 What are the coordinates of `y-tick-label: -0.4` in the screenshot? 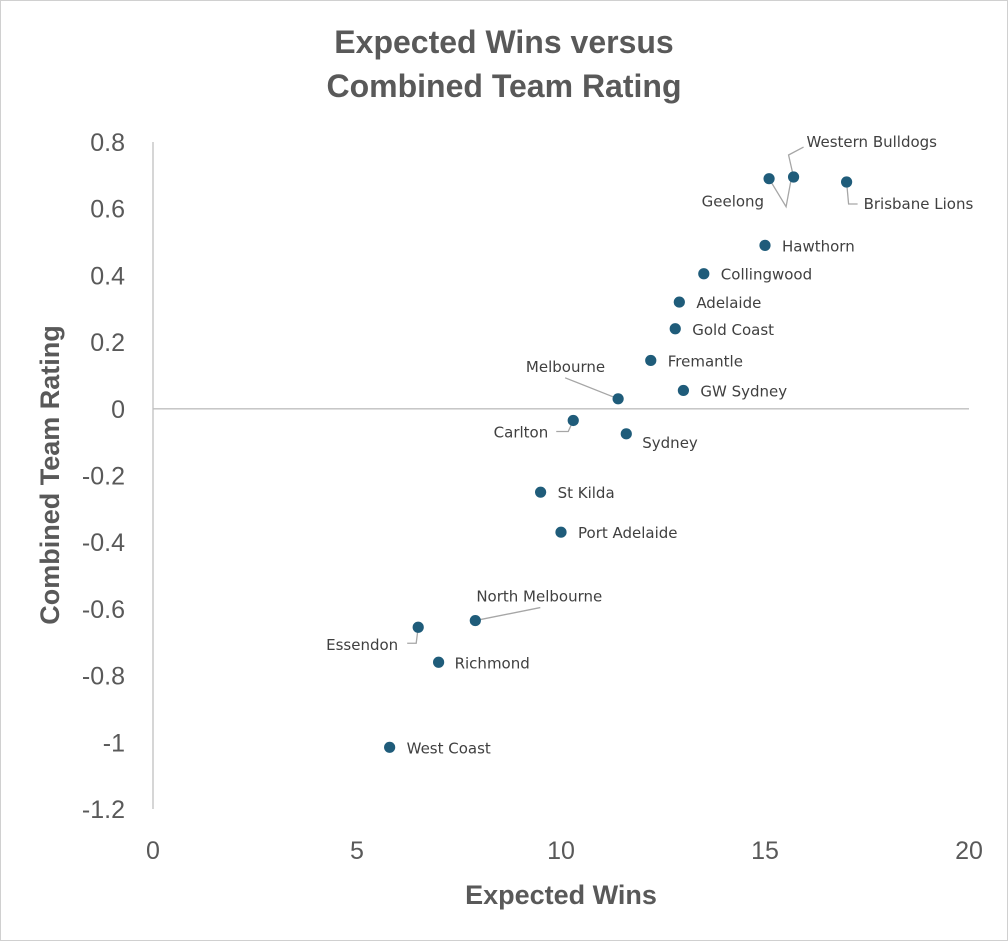 It's located at (103, 543).